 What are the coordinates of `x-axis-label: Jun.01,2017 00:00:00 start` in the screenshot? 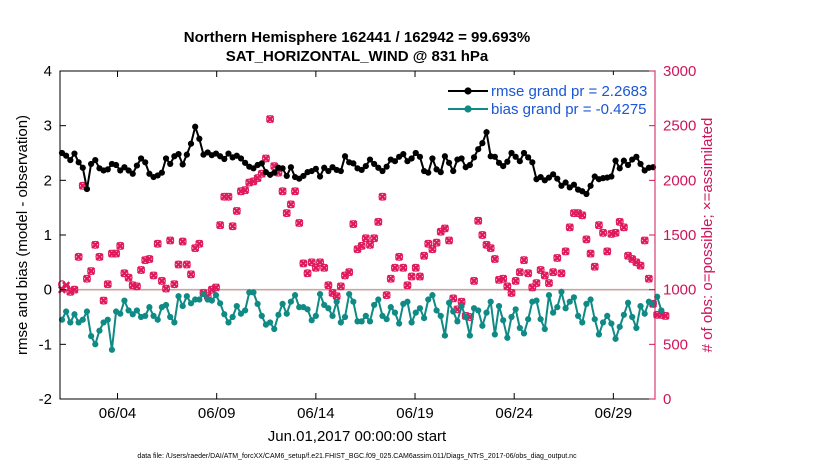 It's located at (357, 436).